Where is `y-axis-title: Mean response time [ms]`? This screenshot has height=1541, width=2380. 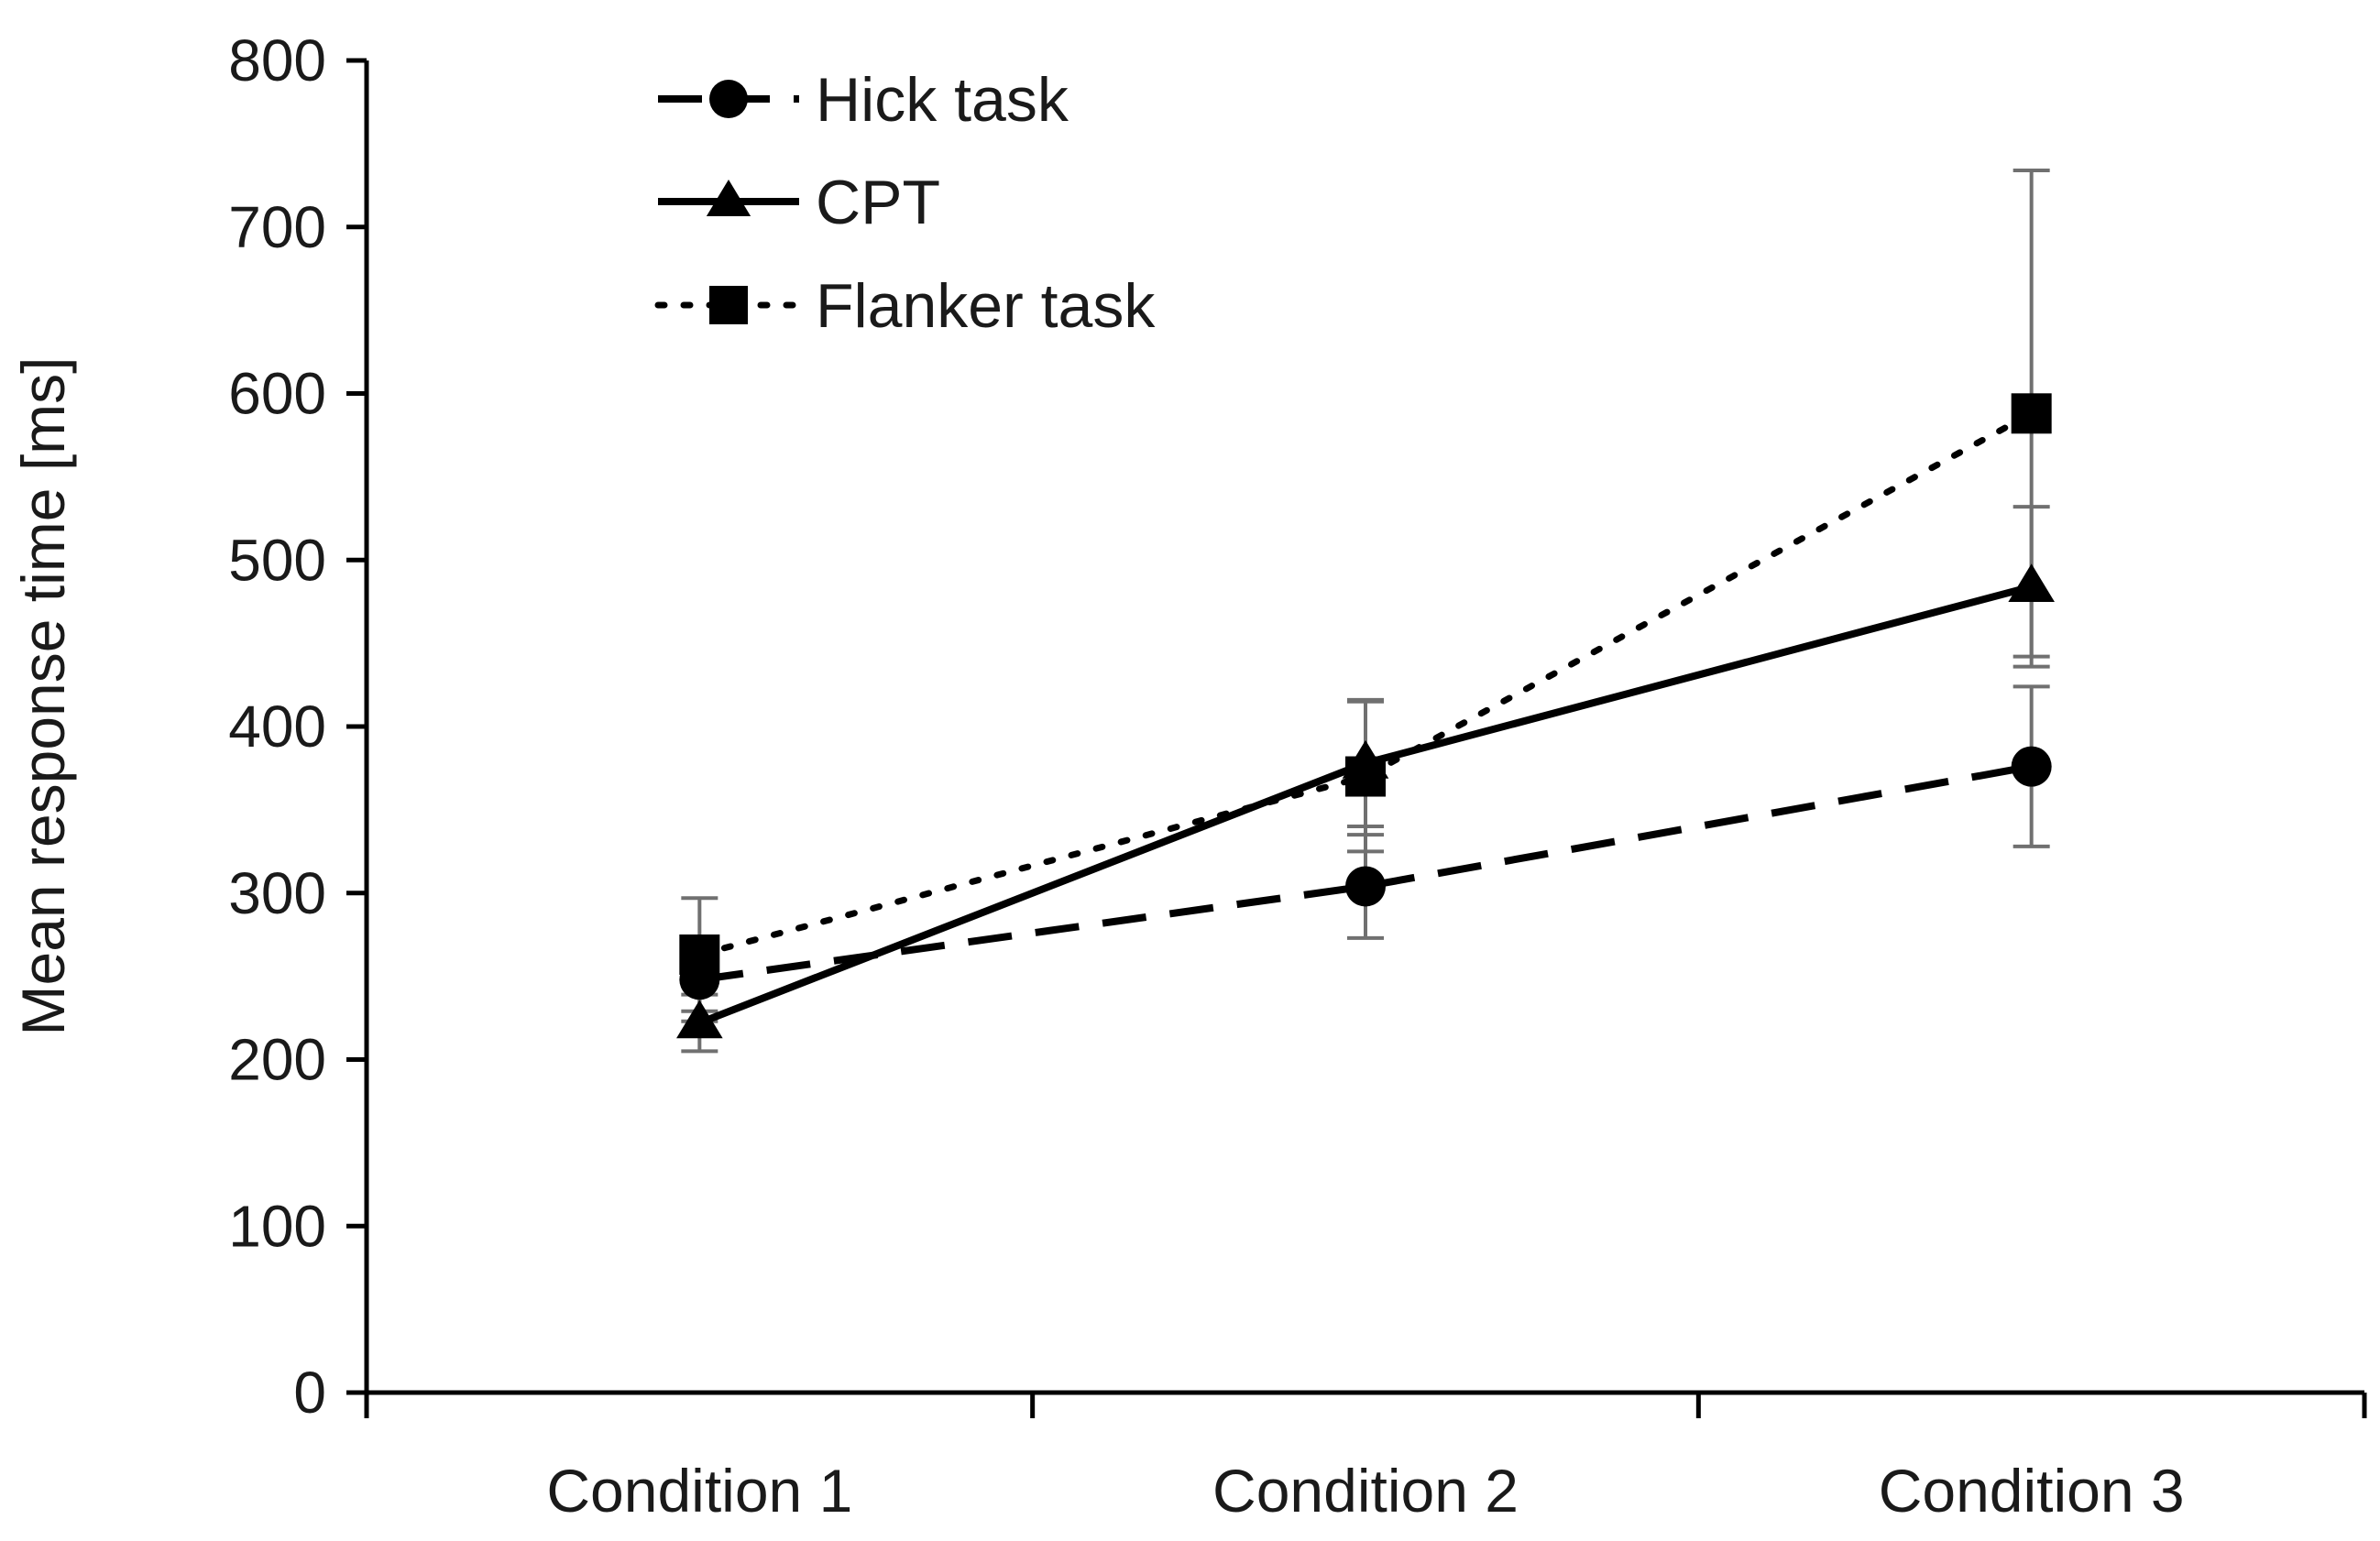
y-axis-title: Mean response time [ms] is located at coordinates (43, 697).